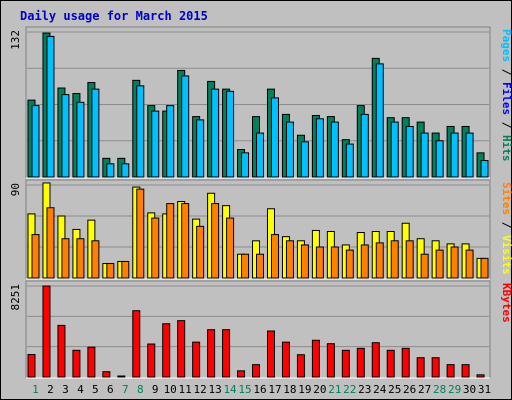 The image size is (512, 400). What do you see at coordinates (506, 198) in the screenshot?
I see `legend-part: Sites` at bounding box center [506, 198].